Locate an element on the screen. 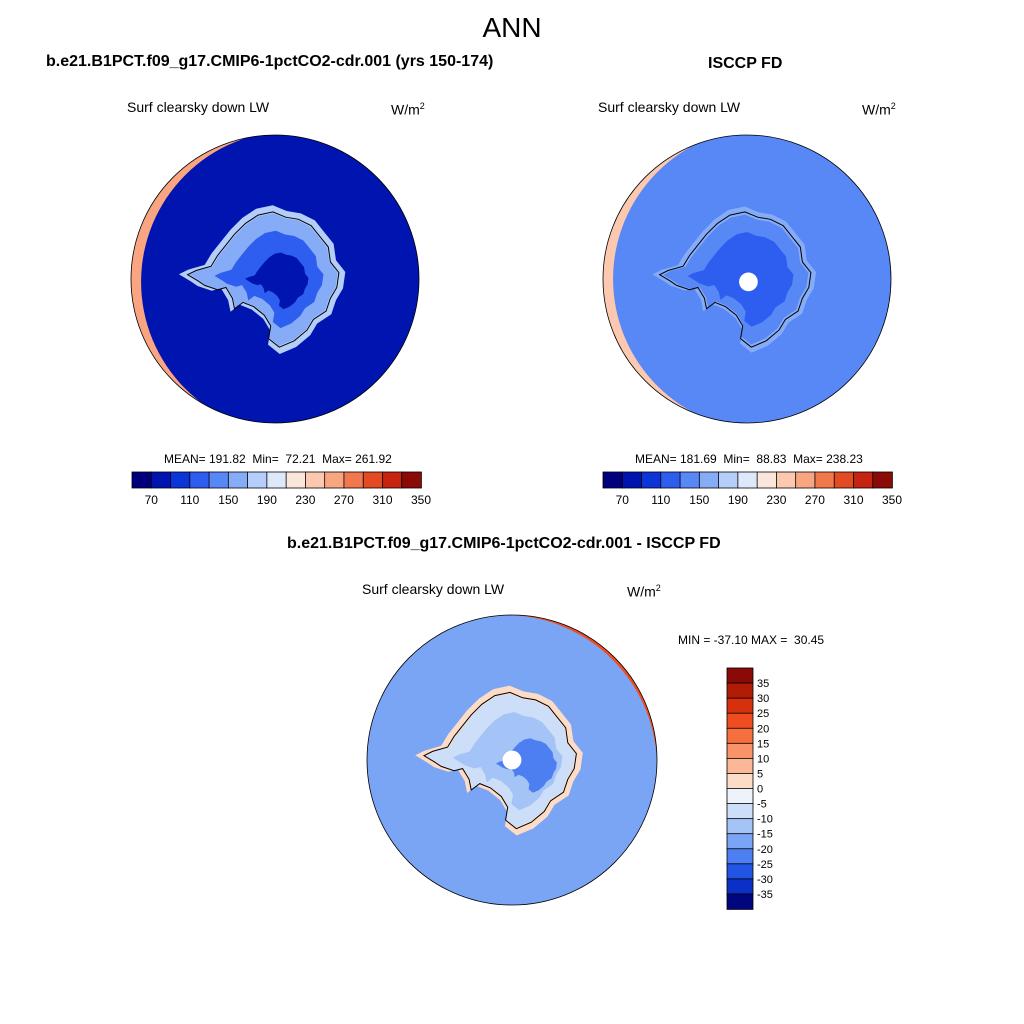 This screenshot has width=1024, height=1024. panel1-units: W/m2 is located at coordinates (408, 109).